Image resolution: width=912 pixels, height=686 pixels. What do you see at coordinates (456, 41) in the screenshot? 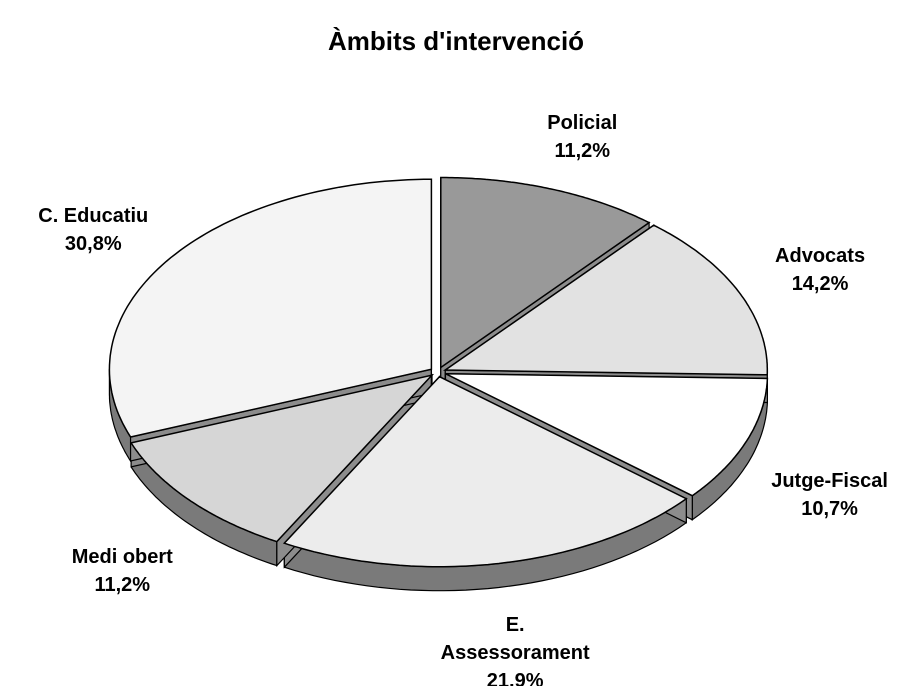
I see `chart-title: Àmbits d'intervenció` at bounding box center [456, 41].